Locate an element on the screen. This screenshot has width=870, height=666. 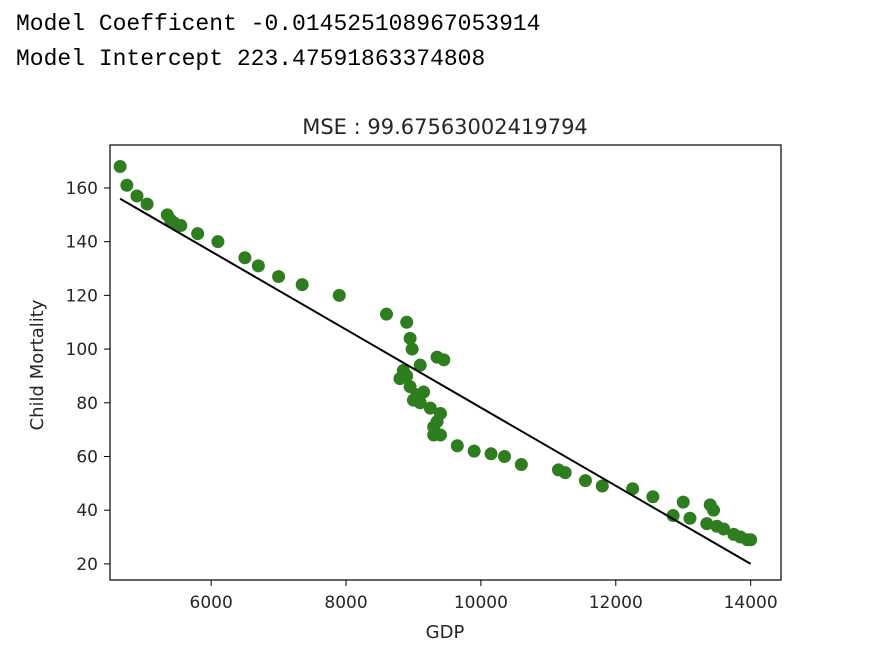
y-tick-label: 100 is located at coordinates (82, 350).